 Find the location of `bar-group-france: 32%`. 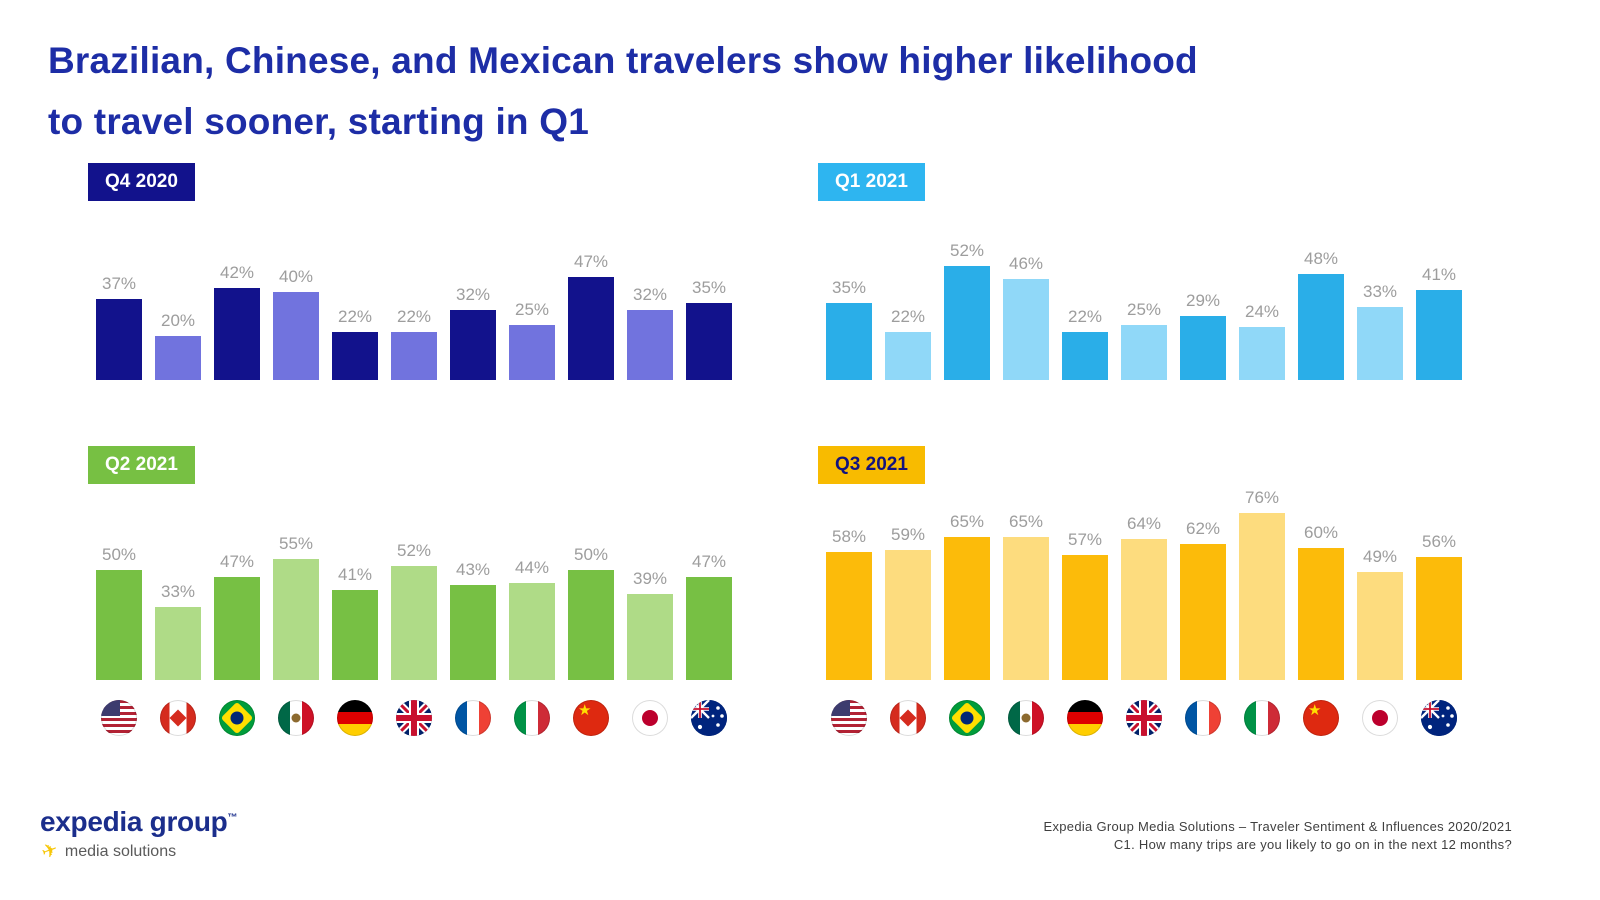

bar-group-france: 32% is located at coordinates (473, 332).